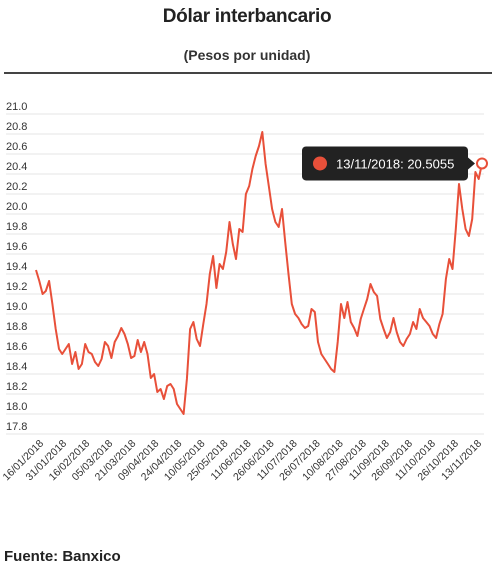  What do you see at coordinates (471, 163) in the screenshot?
I see `tooltip-pointer` at bounding box center [471, 163].